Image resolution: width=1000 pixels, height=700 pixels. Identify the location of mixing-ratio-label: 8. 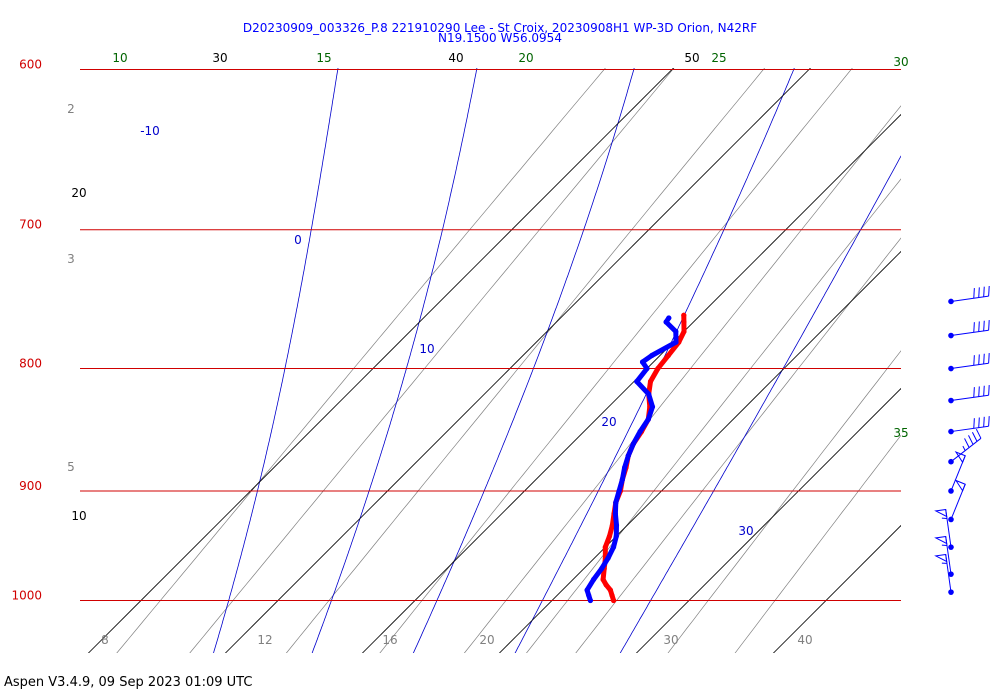
(105, 640).